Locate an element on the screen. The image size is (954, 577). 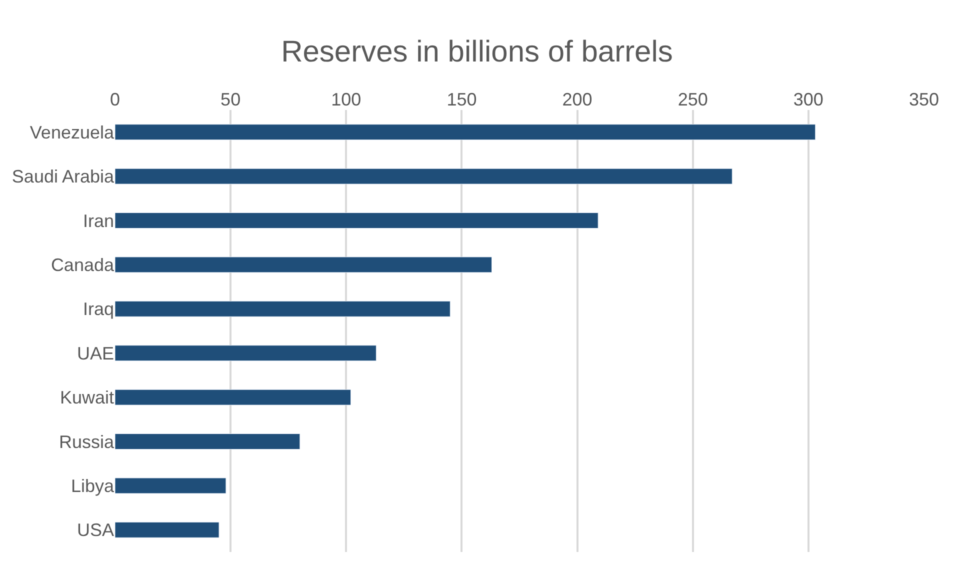
y-tick-label: Venezuela is located at coordinates (72, 132).